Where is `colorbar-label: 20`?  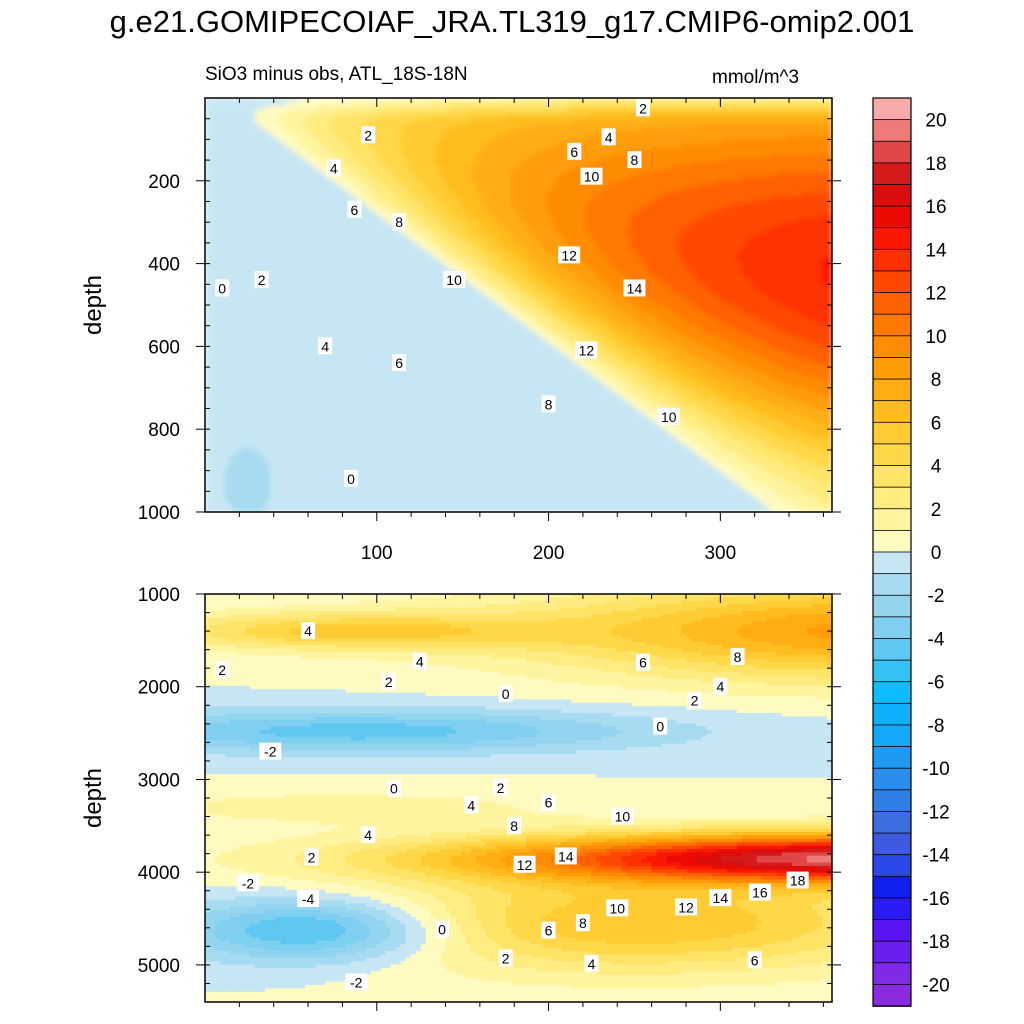 colorbar-label: 20 is located at coordinates (935, 121).